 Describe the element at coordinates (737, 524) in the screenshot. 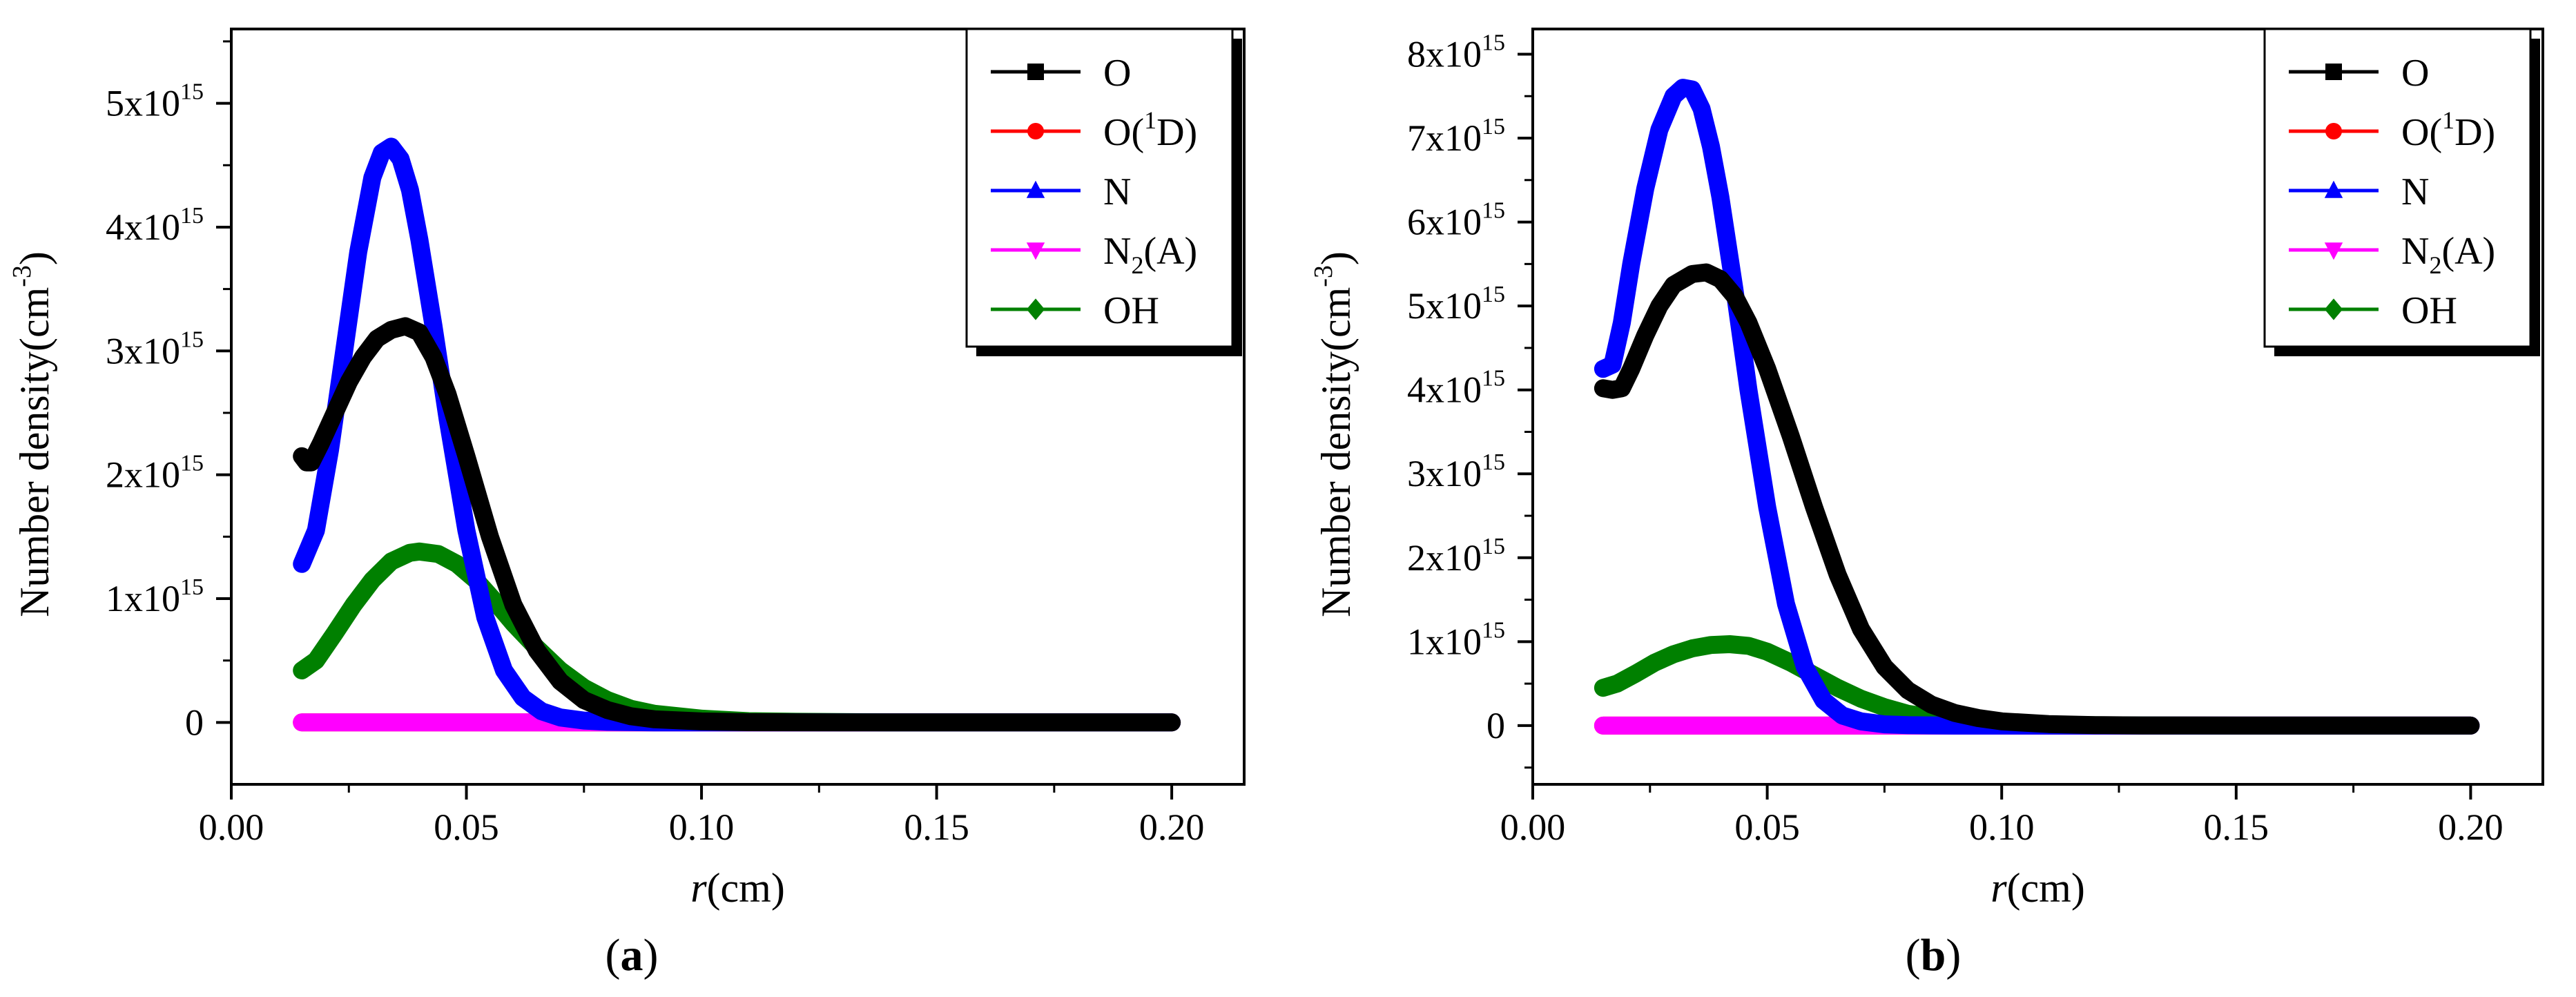

I see `series-line-o` at that location.